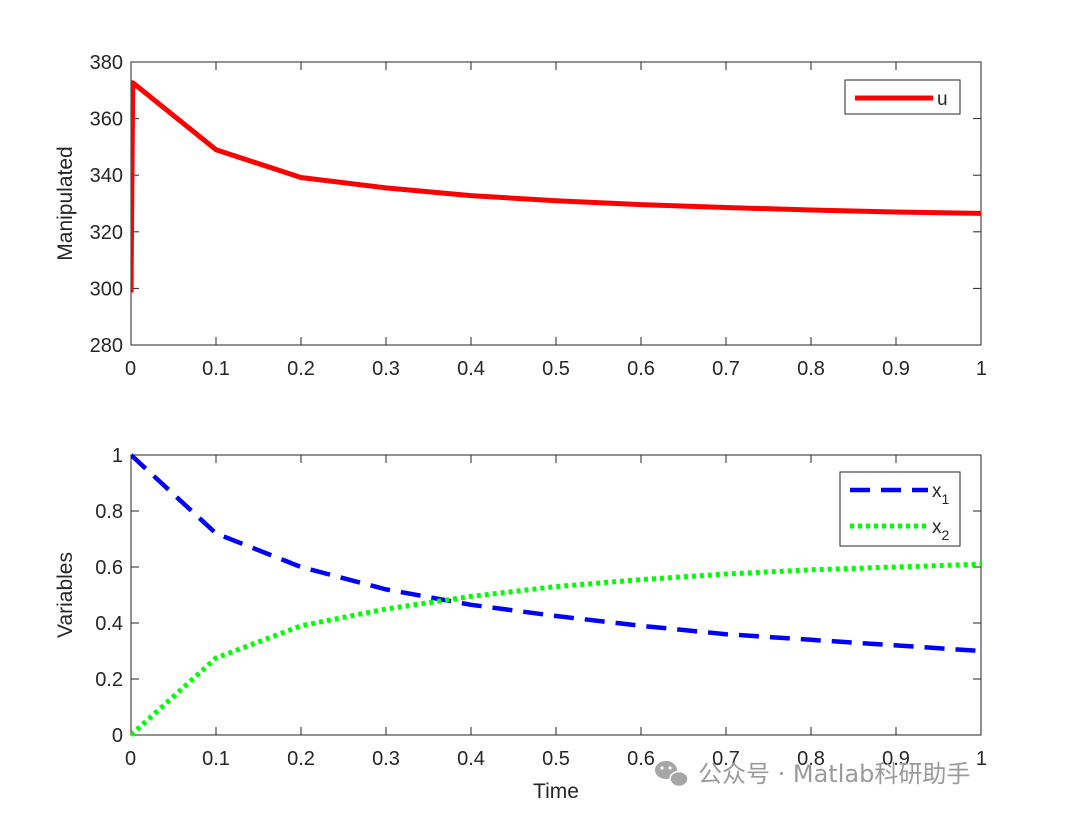 Image resolution: width=1080 pixels, height=815 pixels. I want to click on y-tick-label: 0.6, so click(109, 568).